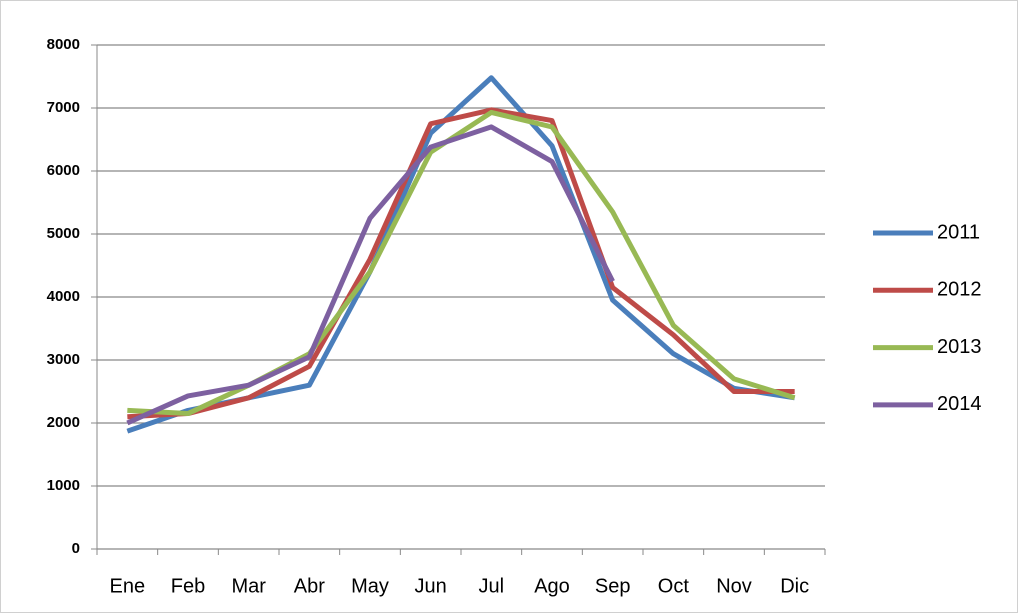  I want to click on y-tick-label: 6000, so click(63, 170).